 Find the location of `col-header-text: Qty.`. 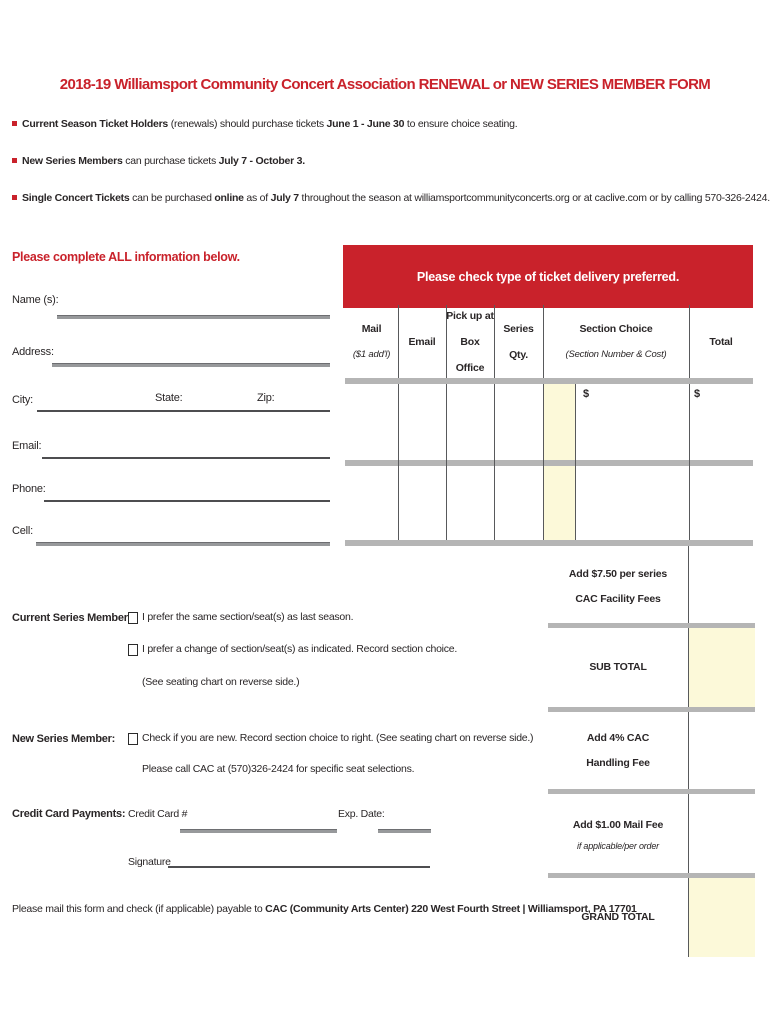

col-header-text: Qty. is located at coordinates (518, 354).